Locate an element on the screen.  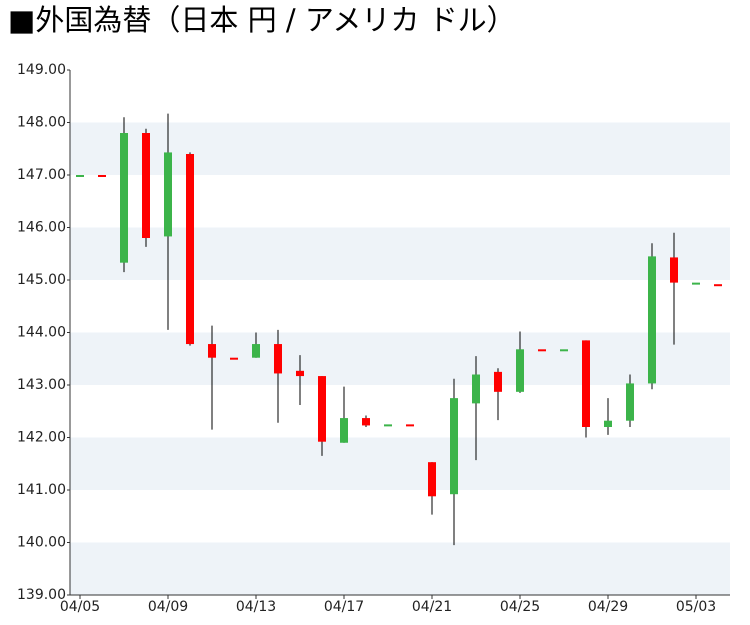
y-tick-label: 147.00 is located at coordinates (41, 175).